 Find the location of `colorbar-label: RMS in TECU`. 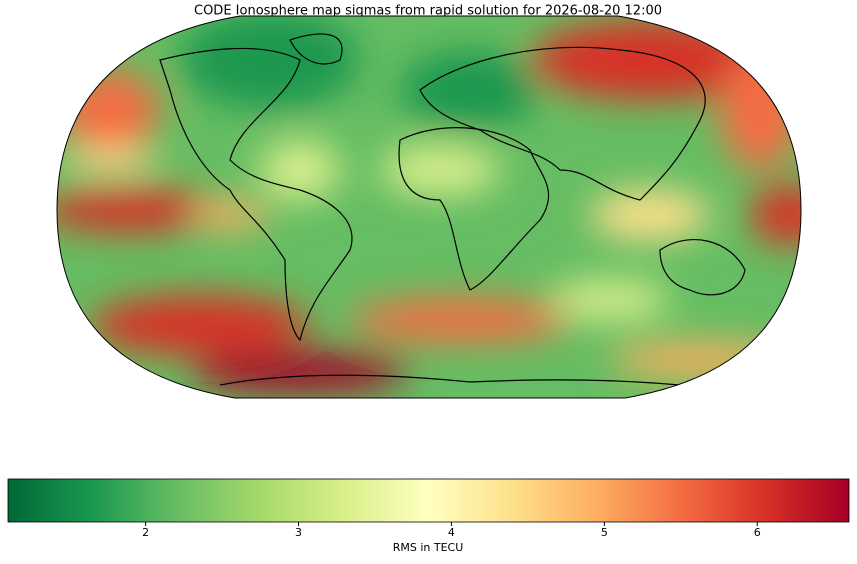

colorbar-label: RMS in TECU is located at coordinates (428, 547).